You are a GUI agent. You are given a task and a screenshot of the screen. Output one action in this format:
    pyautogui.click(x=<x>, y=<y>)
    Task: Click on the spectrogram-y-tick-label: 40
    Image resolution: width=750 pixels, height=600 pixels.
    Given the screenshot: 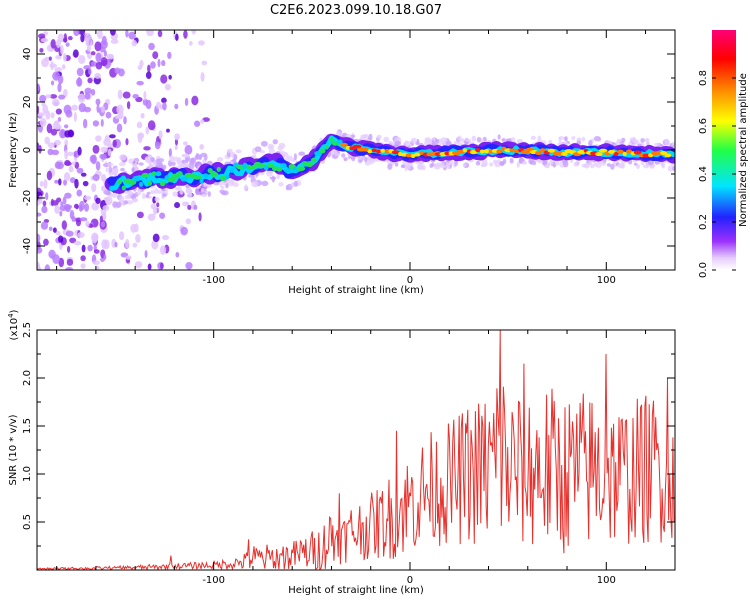 What is the action you would take?
    pyautogui.click(x=27, y=54)
    